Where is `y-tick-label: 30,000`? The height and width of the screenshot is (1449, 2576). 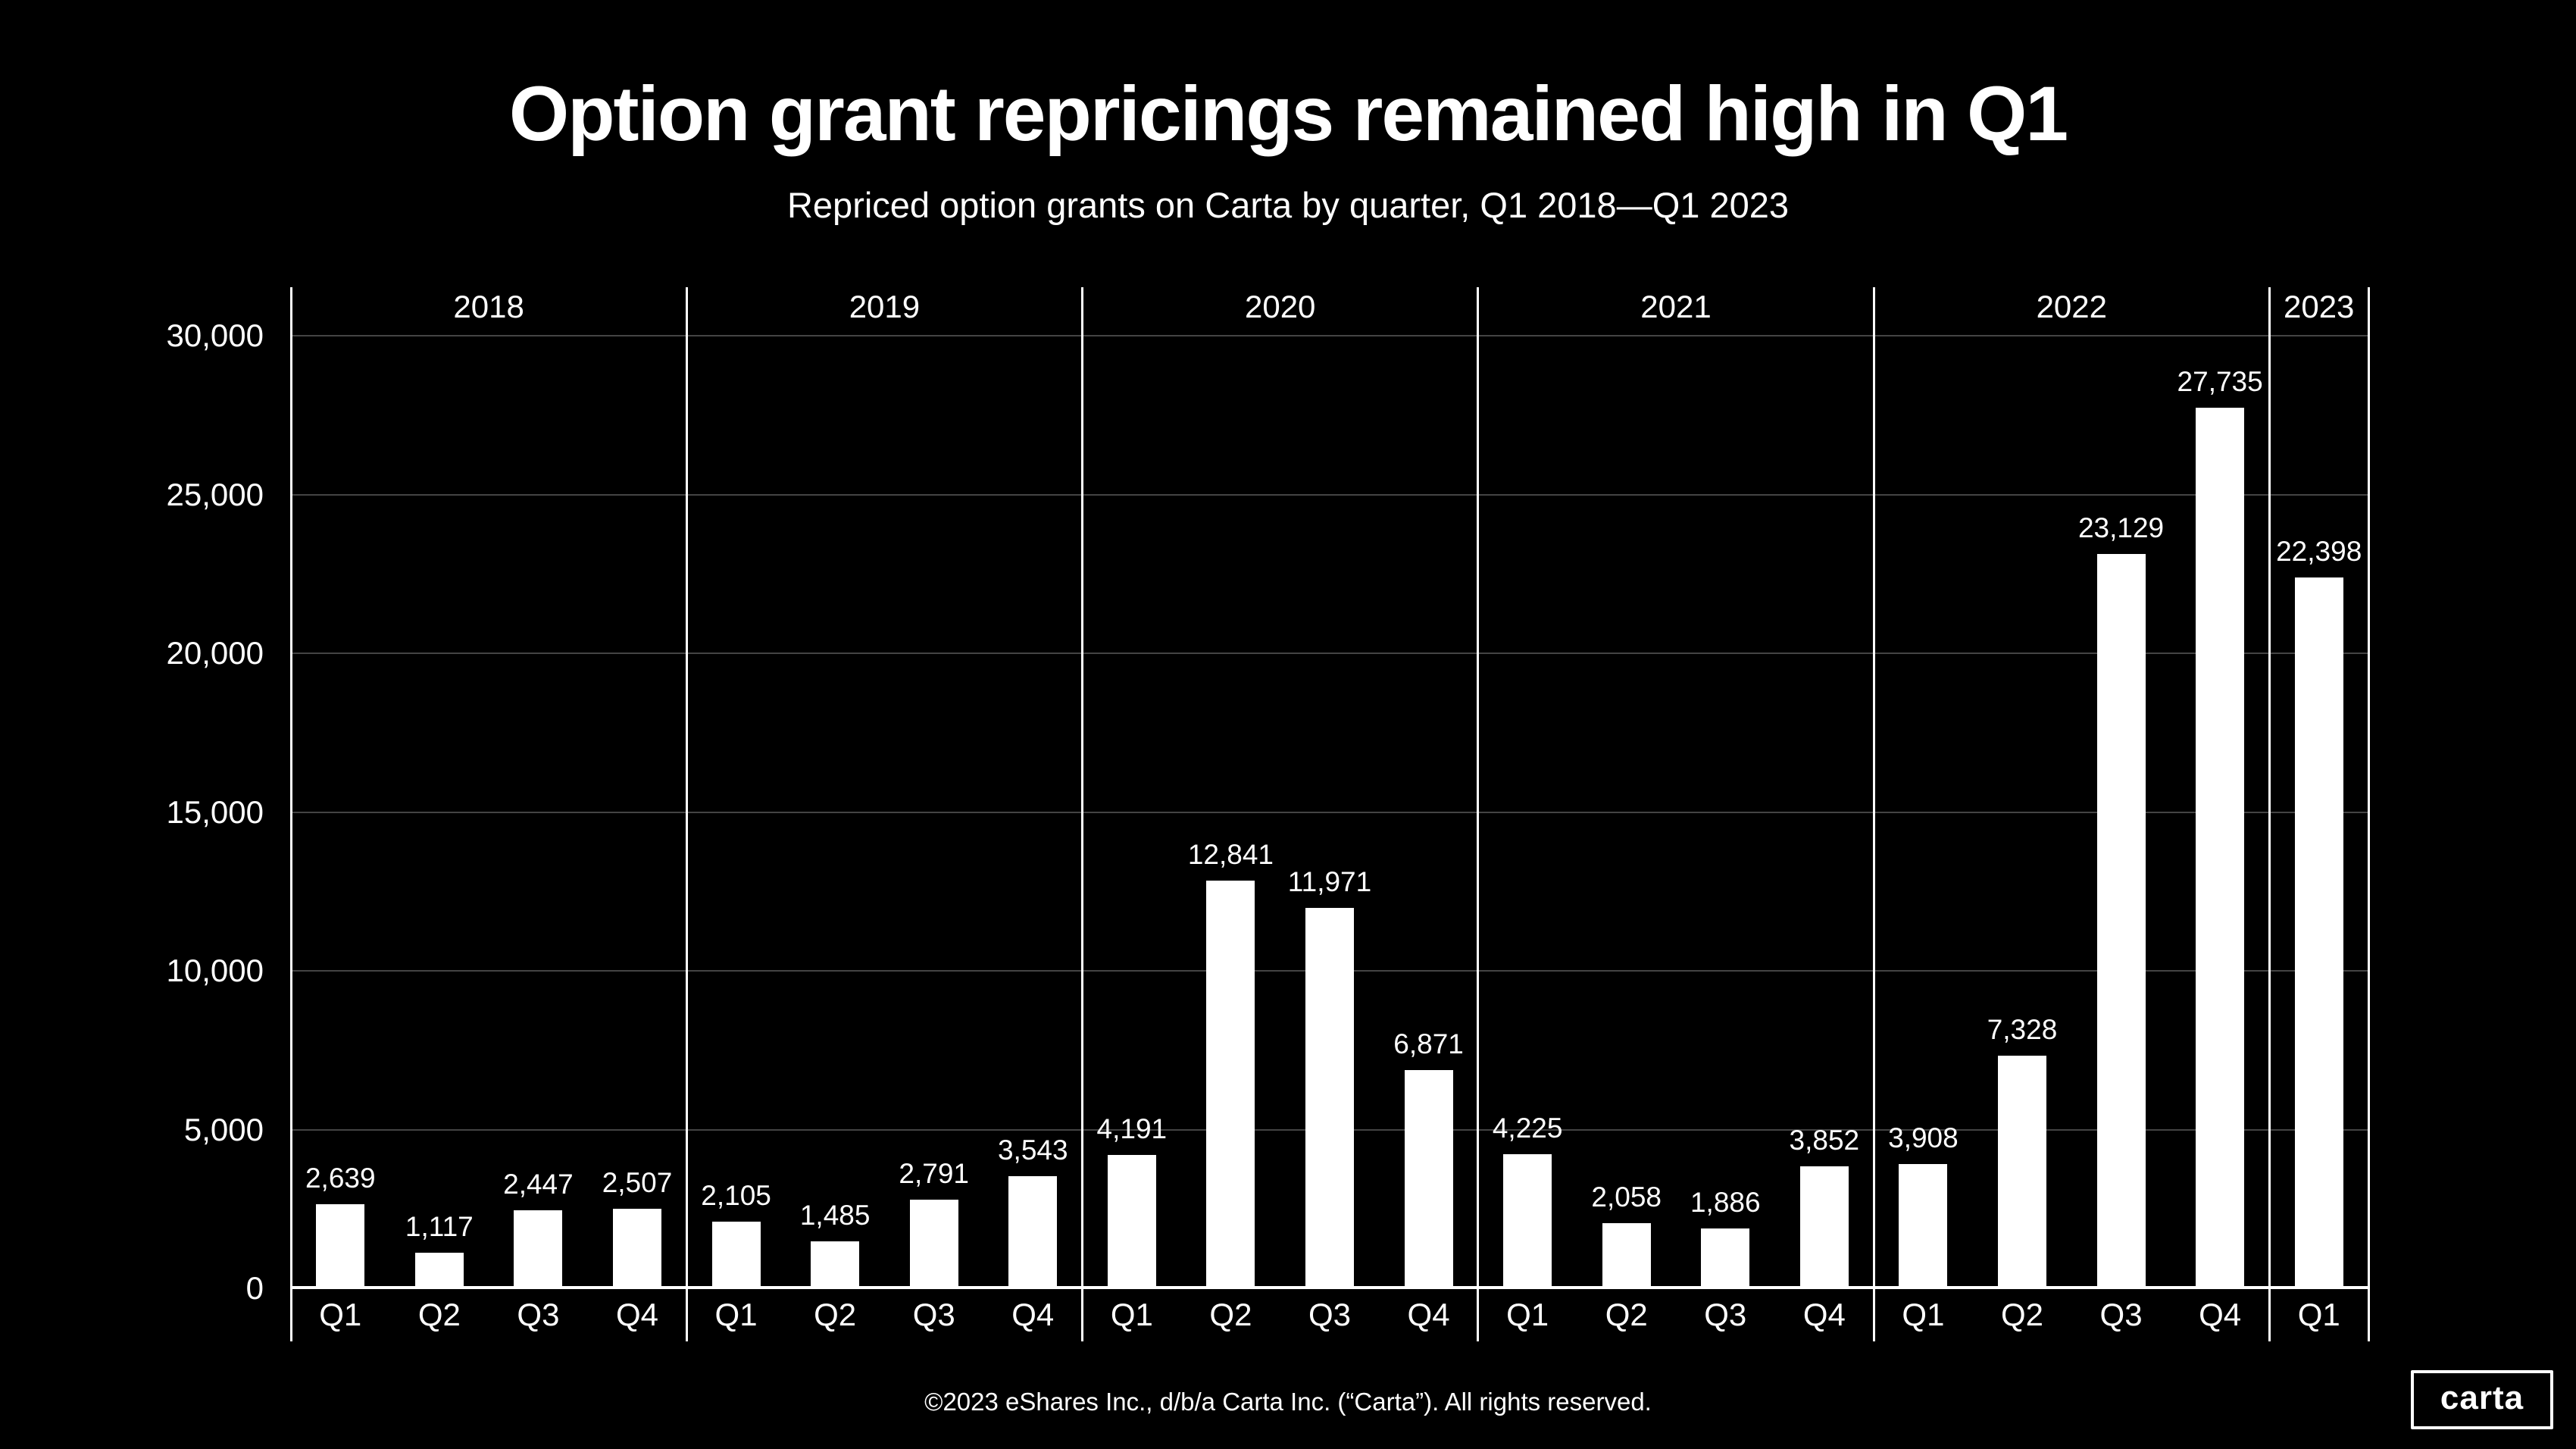 y-tick-label: 30,000 is located at coordinates (215, 335).